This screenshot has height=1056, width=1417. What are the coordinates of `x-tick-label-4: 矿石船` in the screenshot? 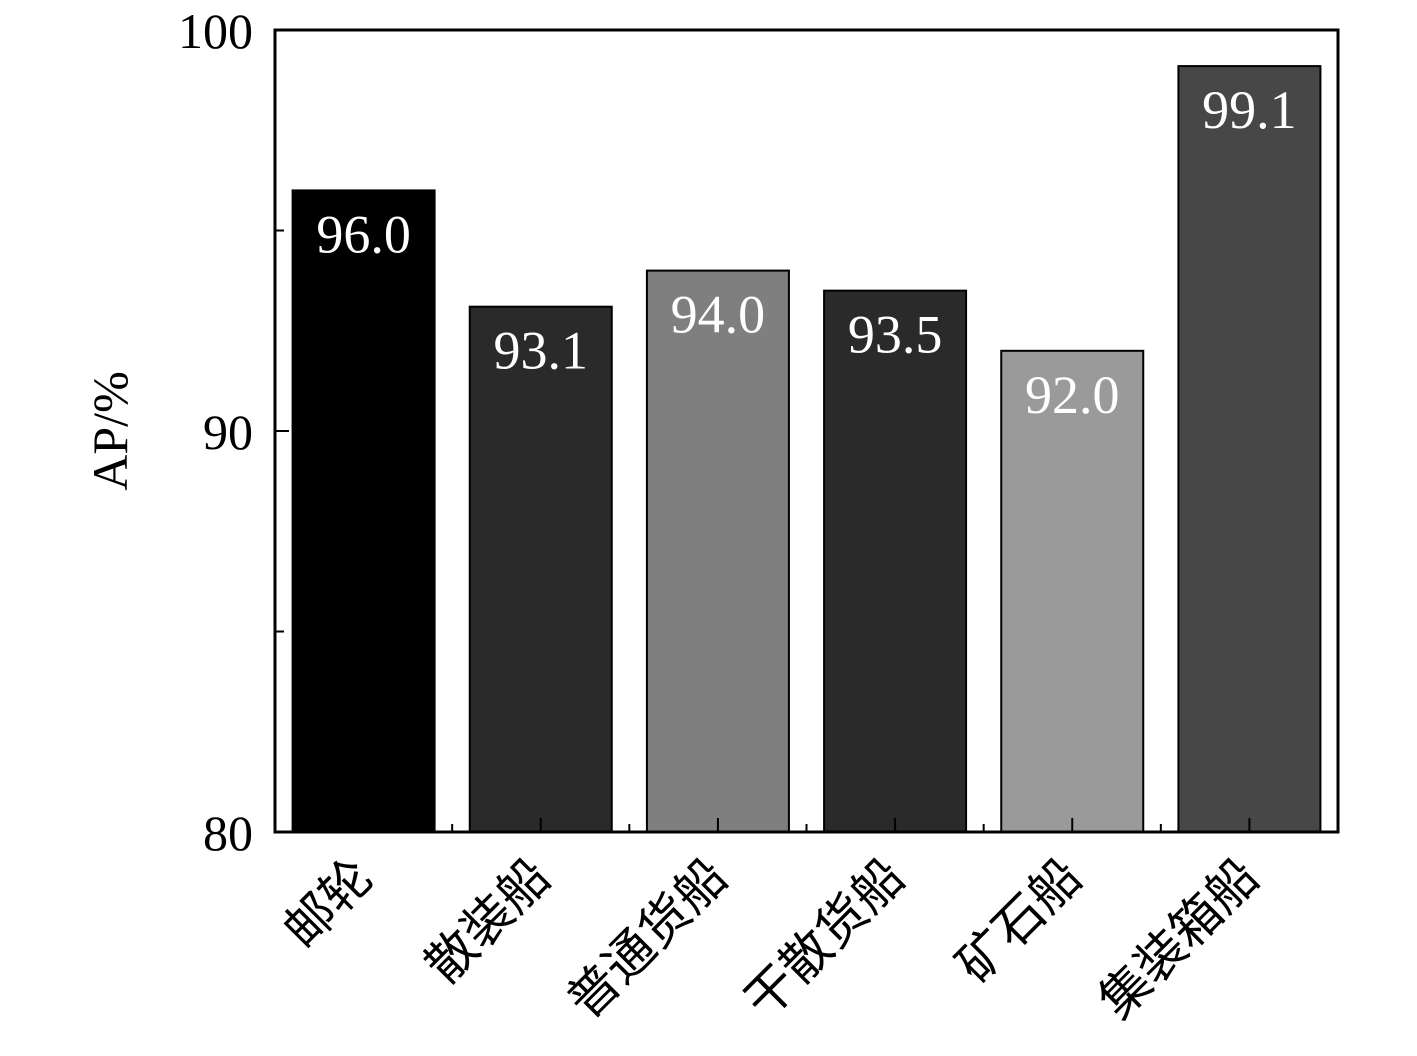 It's located at (1019, 921).